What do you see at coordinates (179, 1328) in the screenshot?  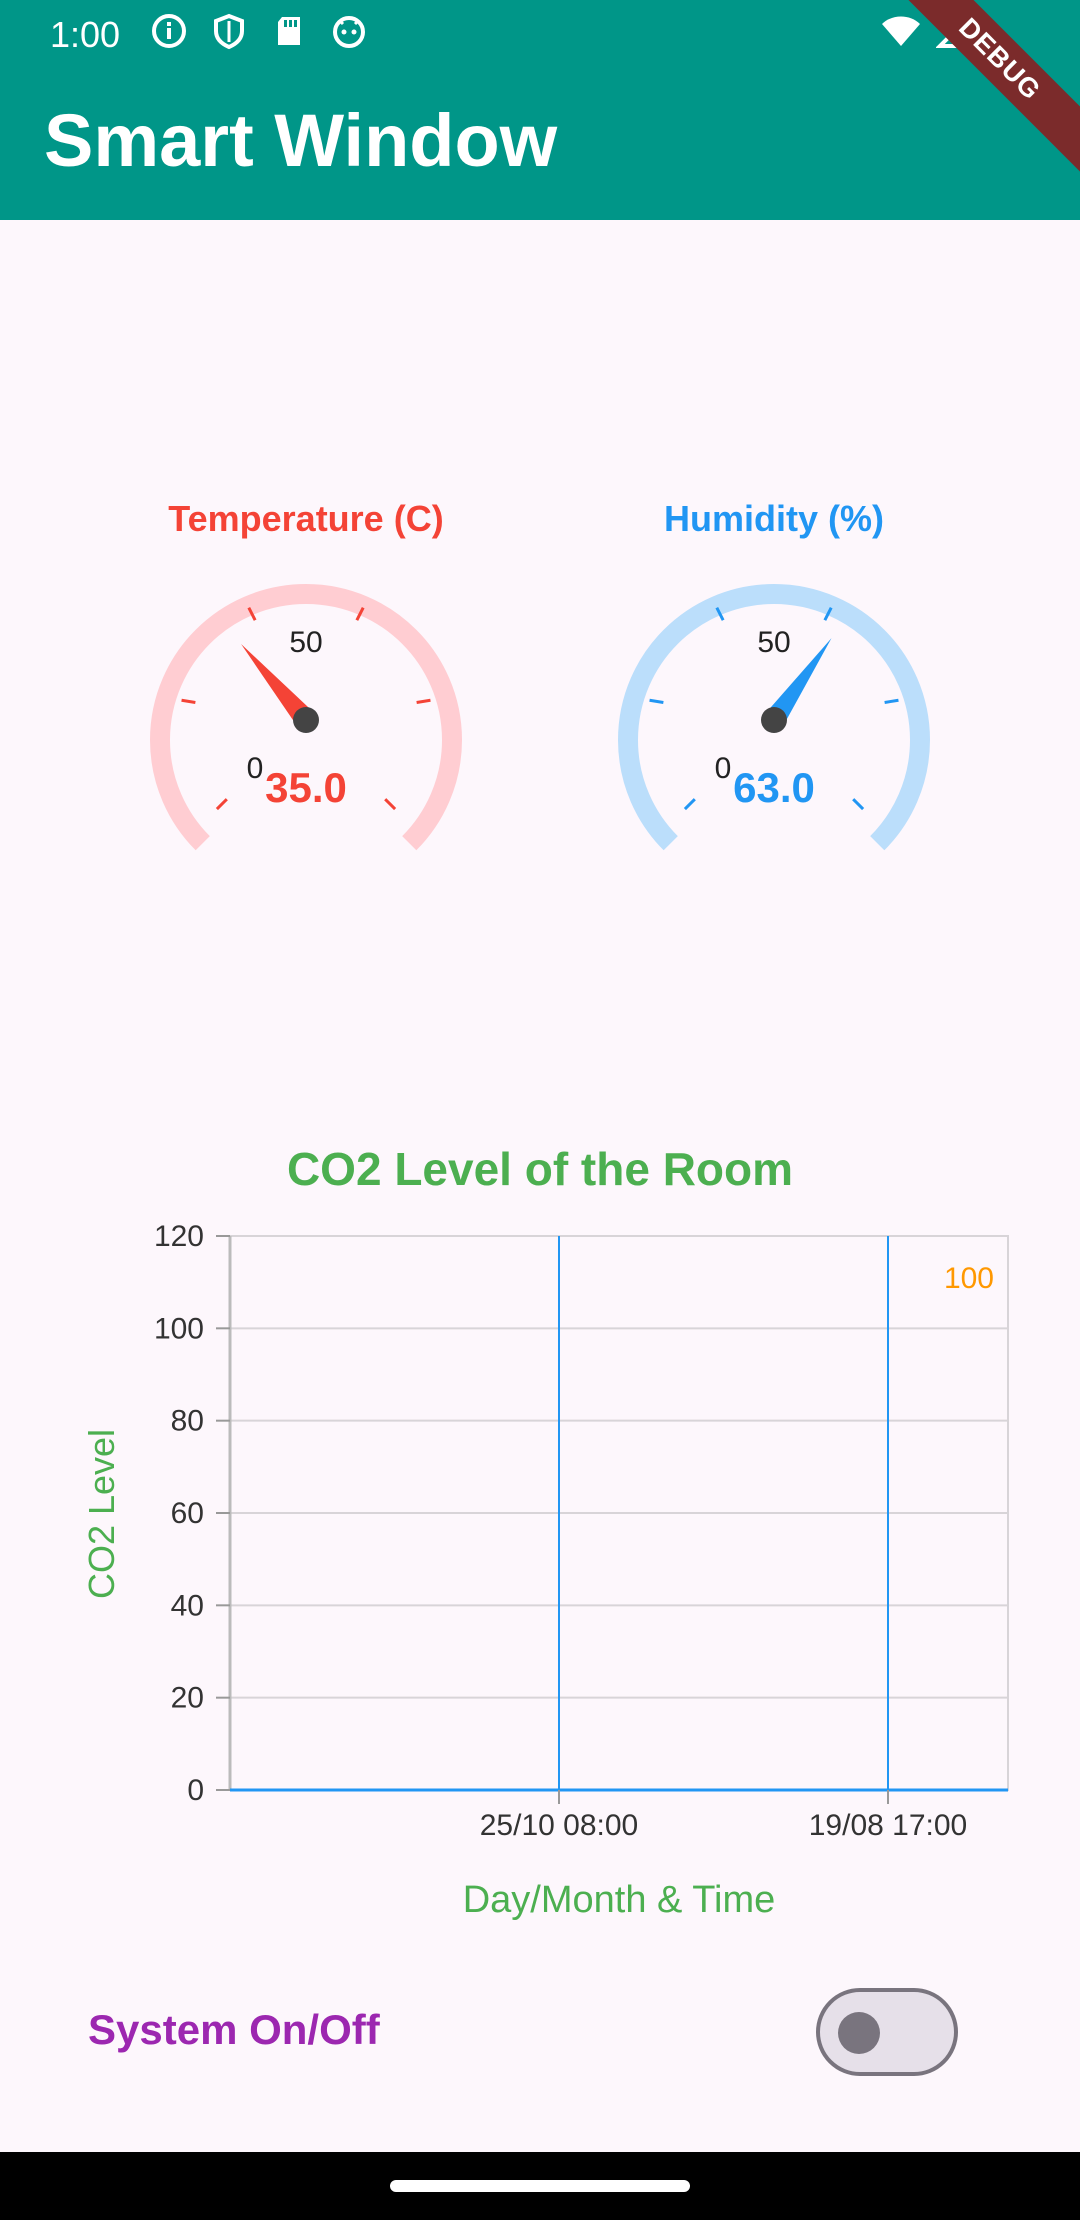 I see `chart-y-tick-label: 100` at bounding box center [179, 1328].